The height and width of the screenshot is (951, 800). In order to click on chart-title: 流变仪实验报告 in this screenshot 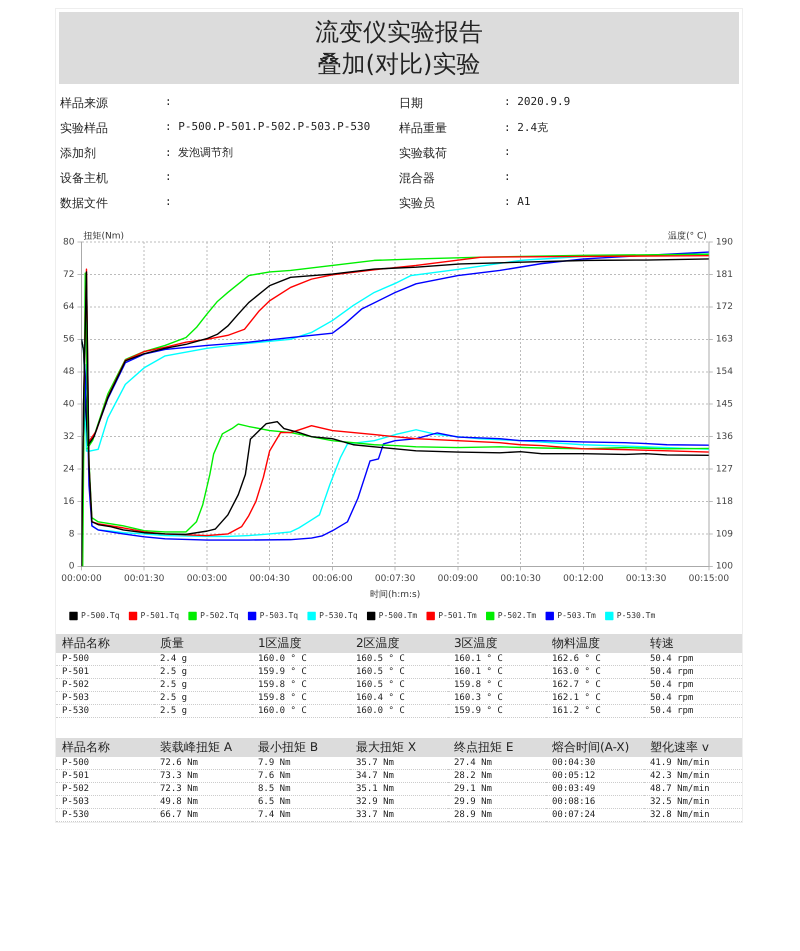, I will do `click(399, 32)`.